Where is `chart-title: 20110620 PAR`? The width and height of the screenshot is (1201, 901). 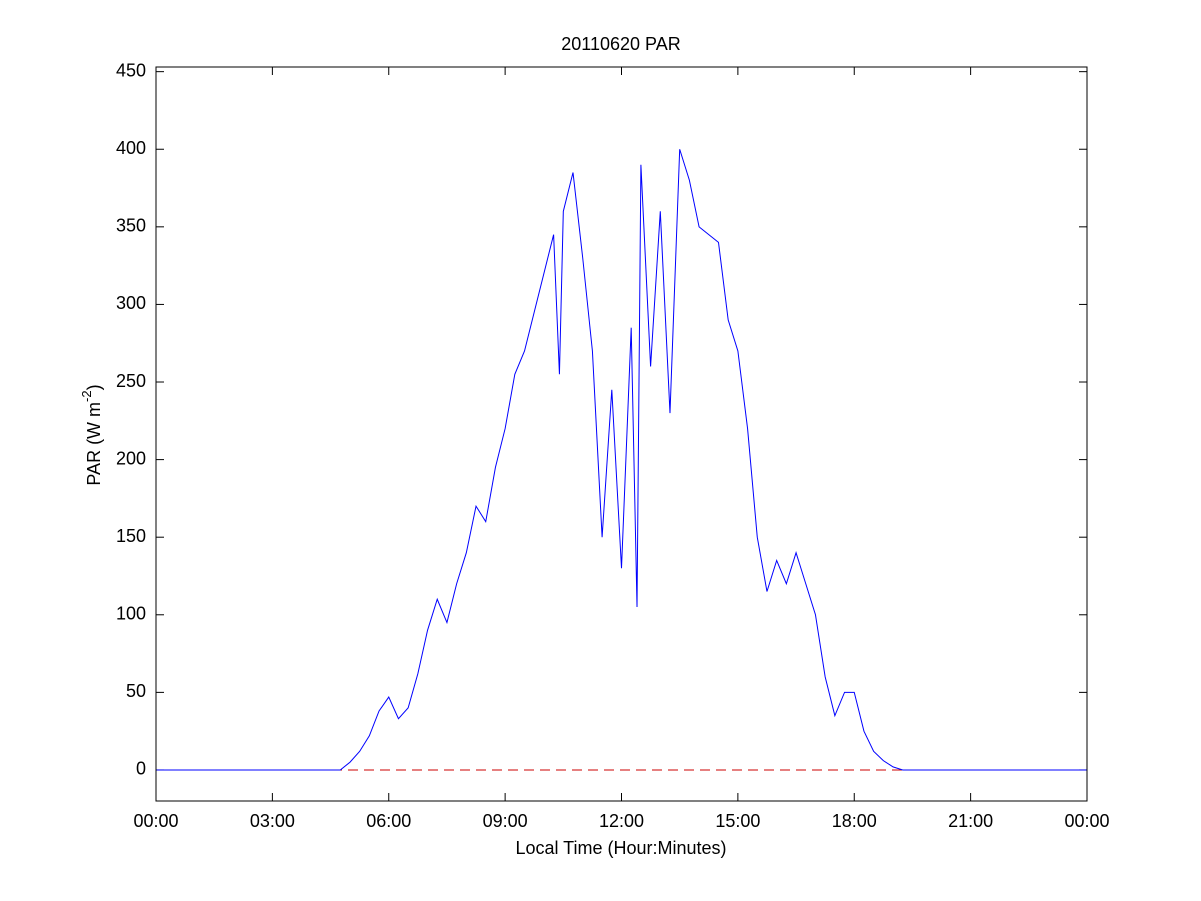 chart-title: 20110620 PAR is located at coordinates (620, 44).